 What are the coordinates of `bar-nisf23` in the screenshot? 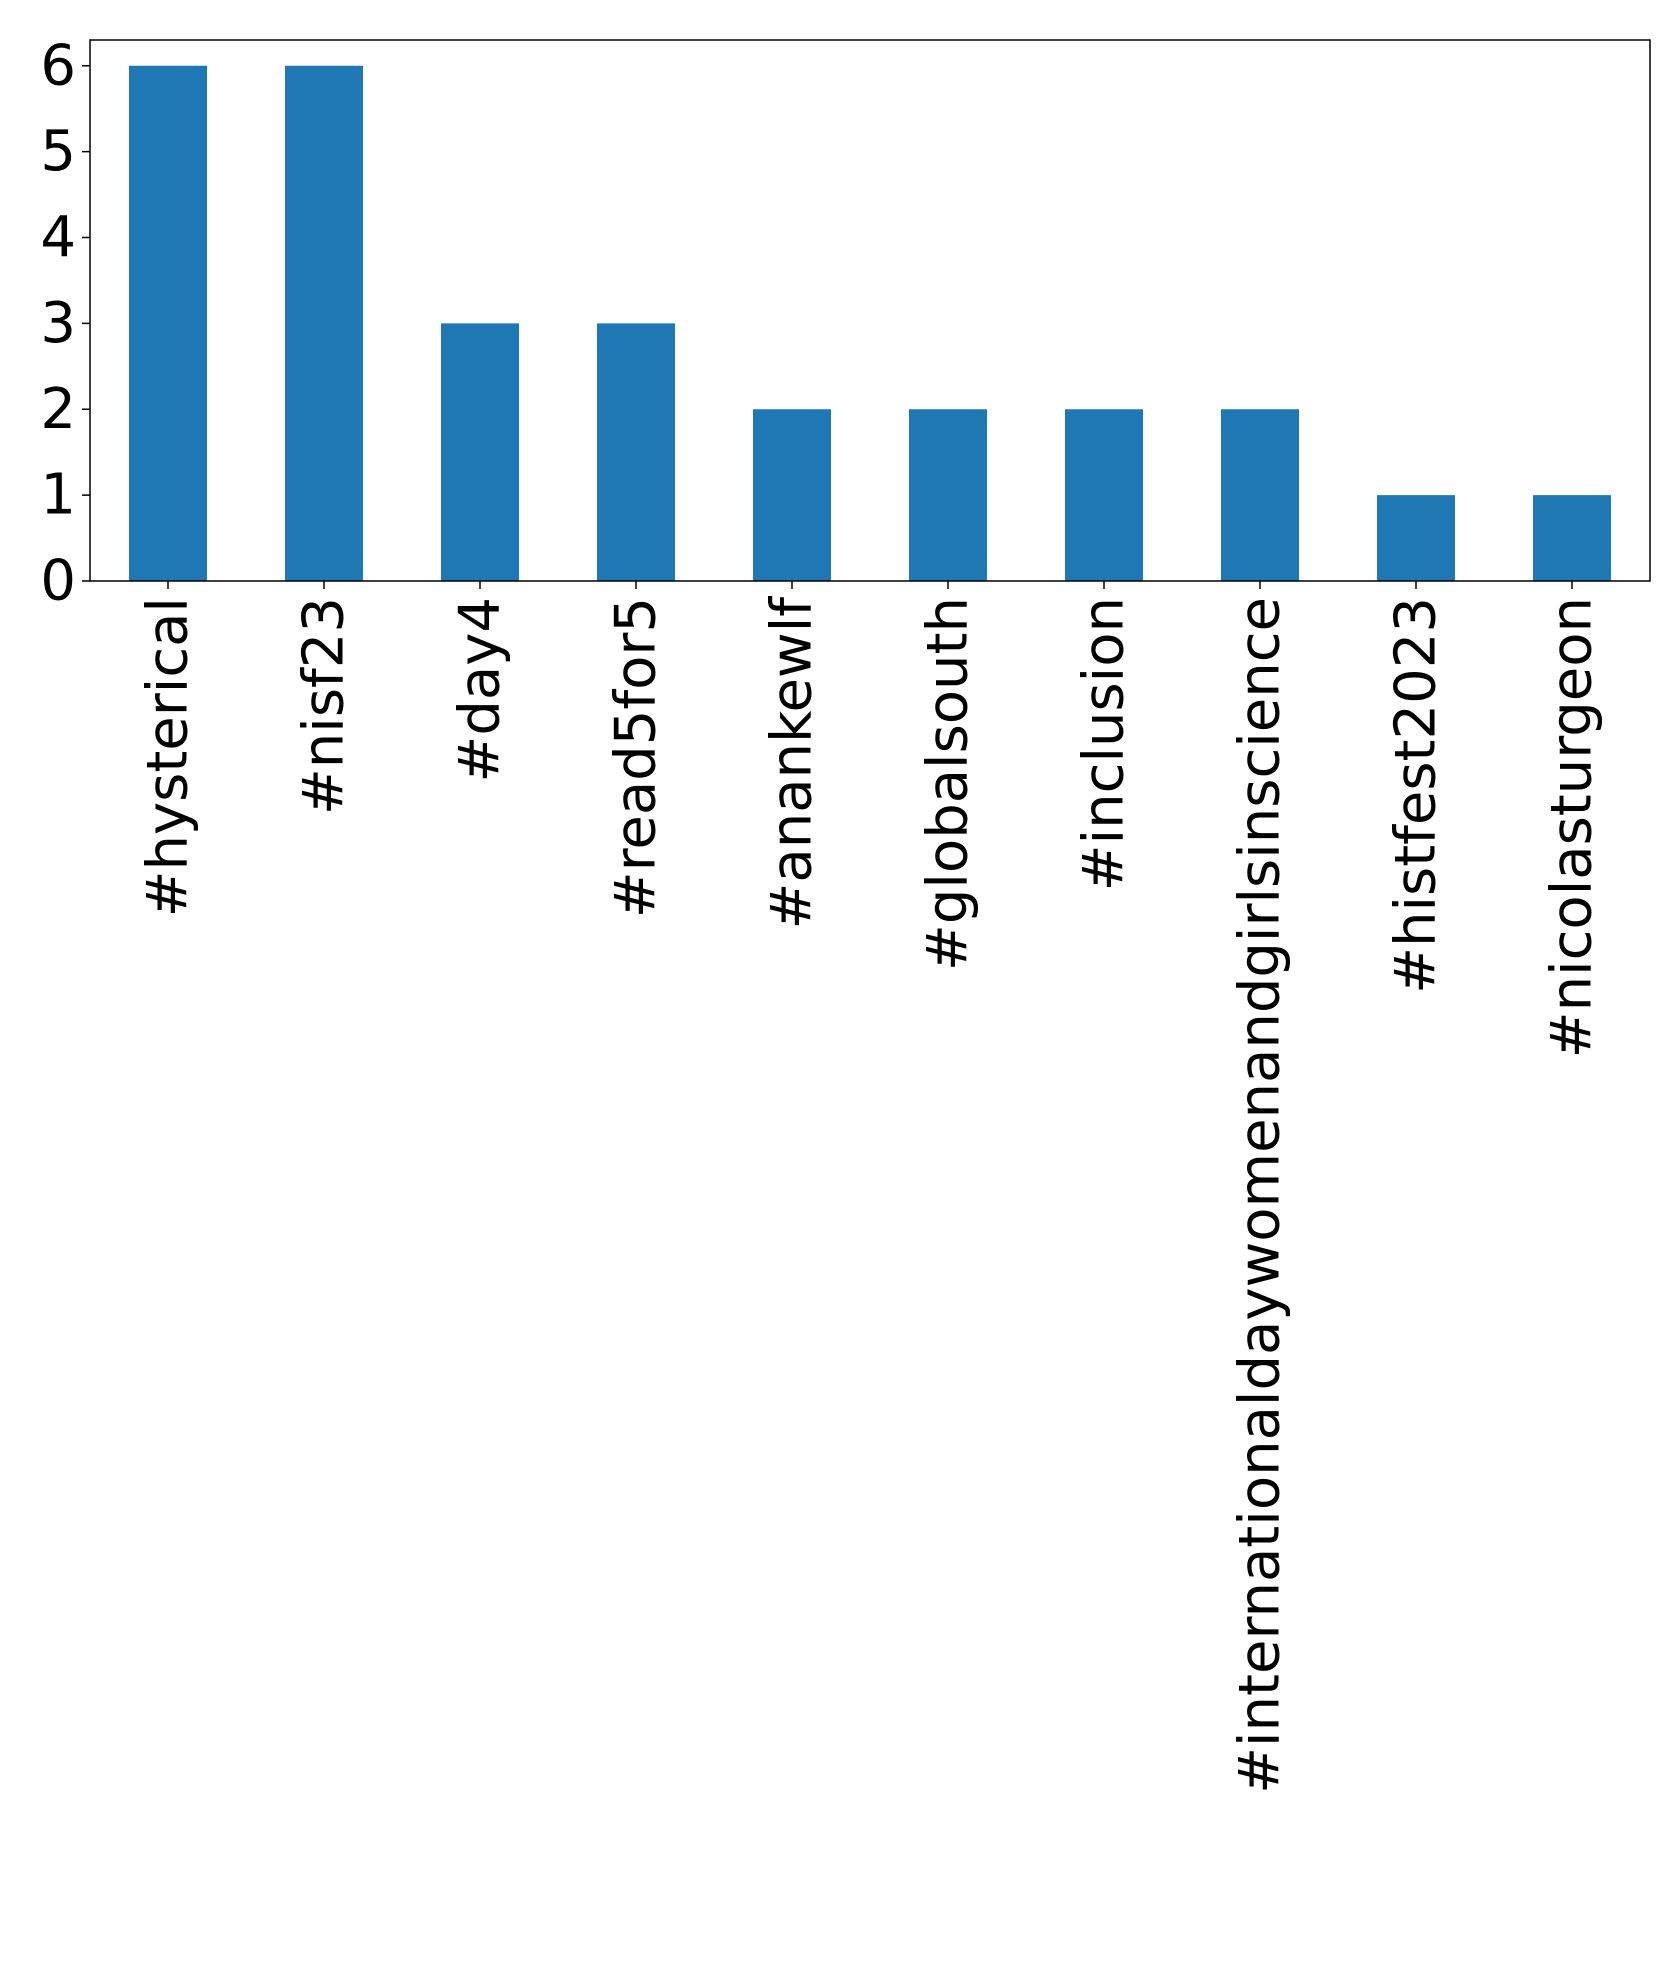 It's located at (324, 323).